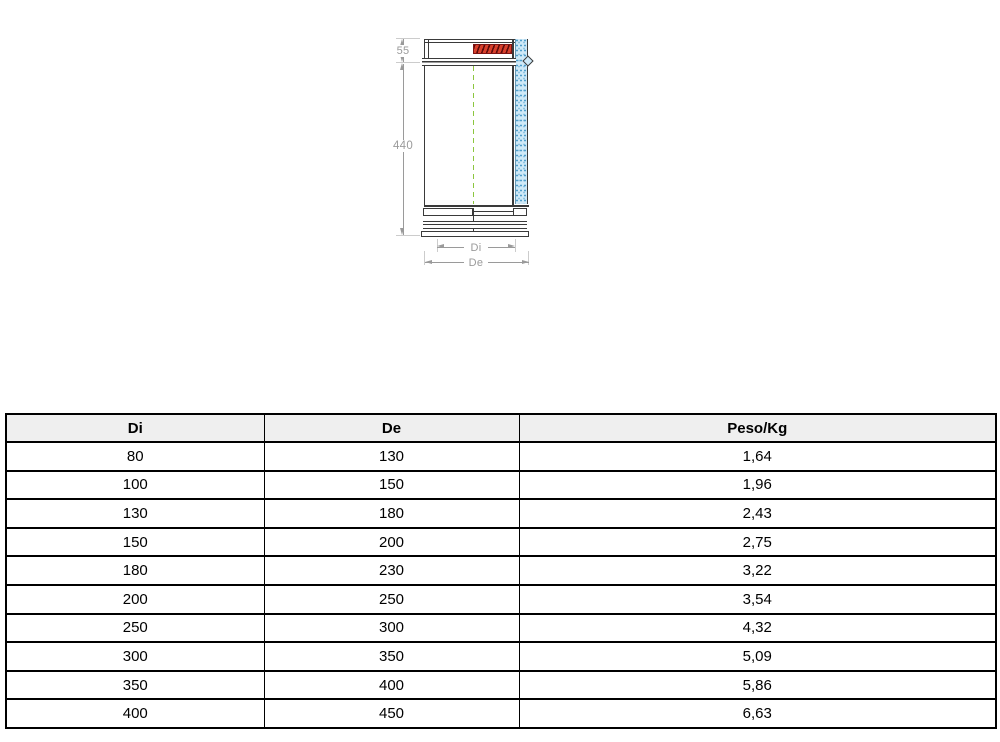 The image size is (1000, 742). What do you see at coordinates (135, 627) in the screenshot?
I see `cell-di: 250` at bounding box center [135, 627].